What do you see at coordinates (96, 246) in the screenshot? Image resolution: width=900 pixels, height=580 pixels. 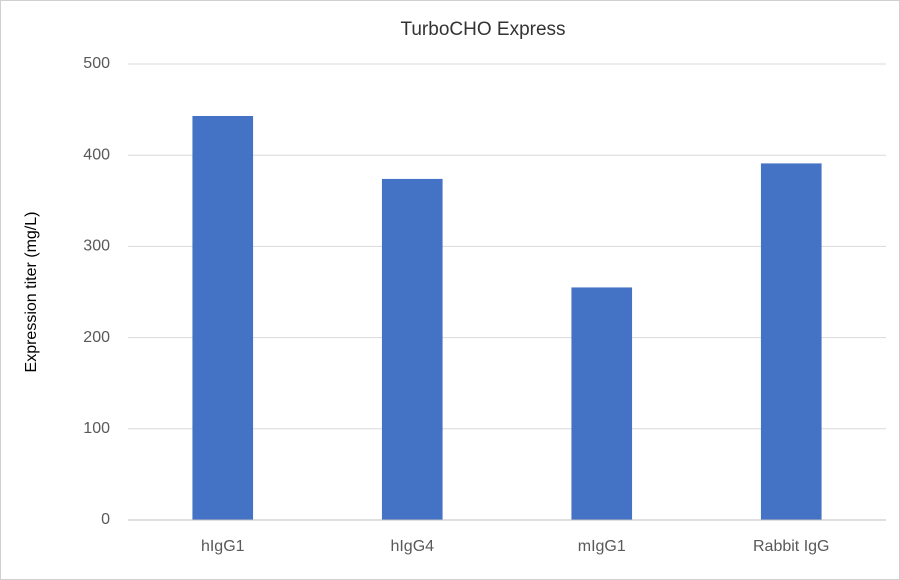 I see `y-tick-label: 300` at bounding box center [96, 246].